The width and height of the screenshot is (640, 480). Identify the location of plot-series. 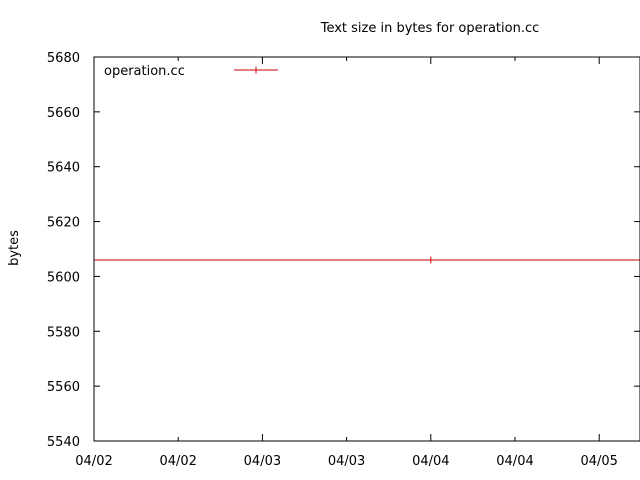
(367, 260).